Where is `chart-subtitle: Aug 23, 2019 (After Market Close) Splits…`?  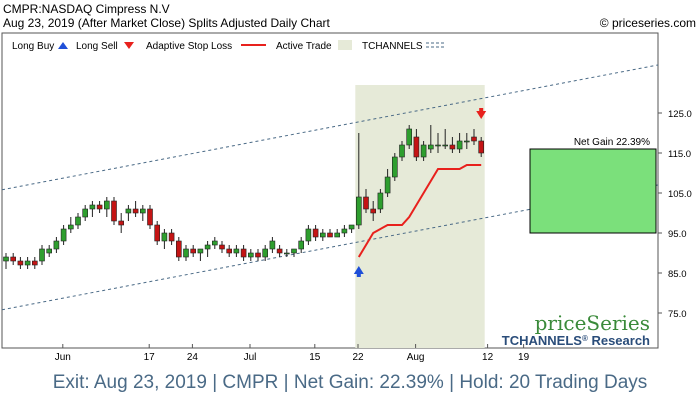
chart-subtitle: Aug 23, 2019 (After Market Close) Splits… is located at coordinates (166, 23).